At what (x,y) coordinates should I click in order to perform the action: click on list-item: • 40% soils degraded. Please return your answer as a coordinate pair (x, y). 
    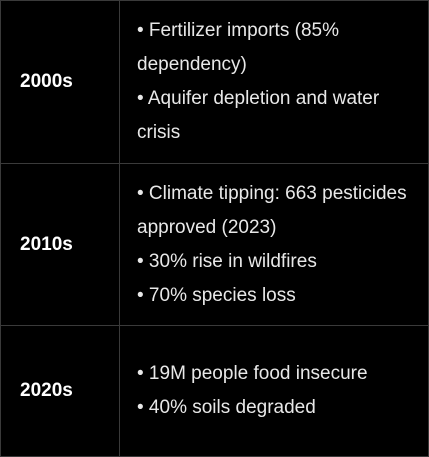
    Looking at the image, I should click on (226, 407).